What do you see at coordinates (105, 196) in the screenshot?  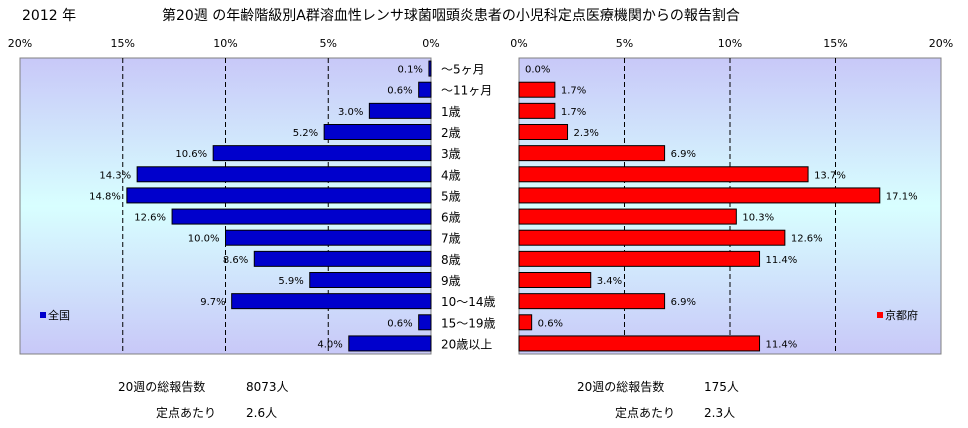 I see `national-data-label: 14.8%` at bounding box center [105, 196].